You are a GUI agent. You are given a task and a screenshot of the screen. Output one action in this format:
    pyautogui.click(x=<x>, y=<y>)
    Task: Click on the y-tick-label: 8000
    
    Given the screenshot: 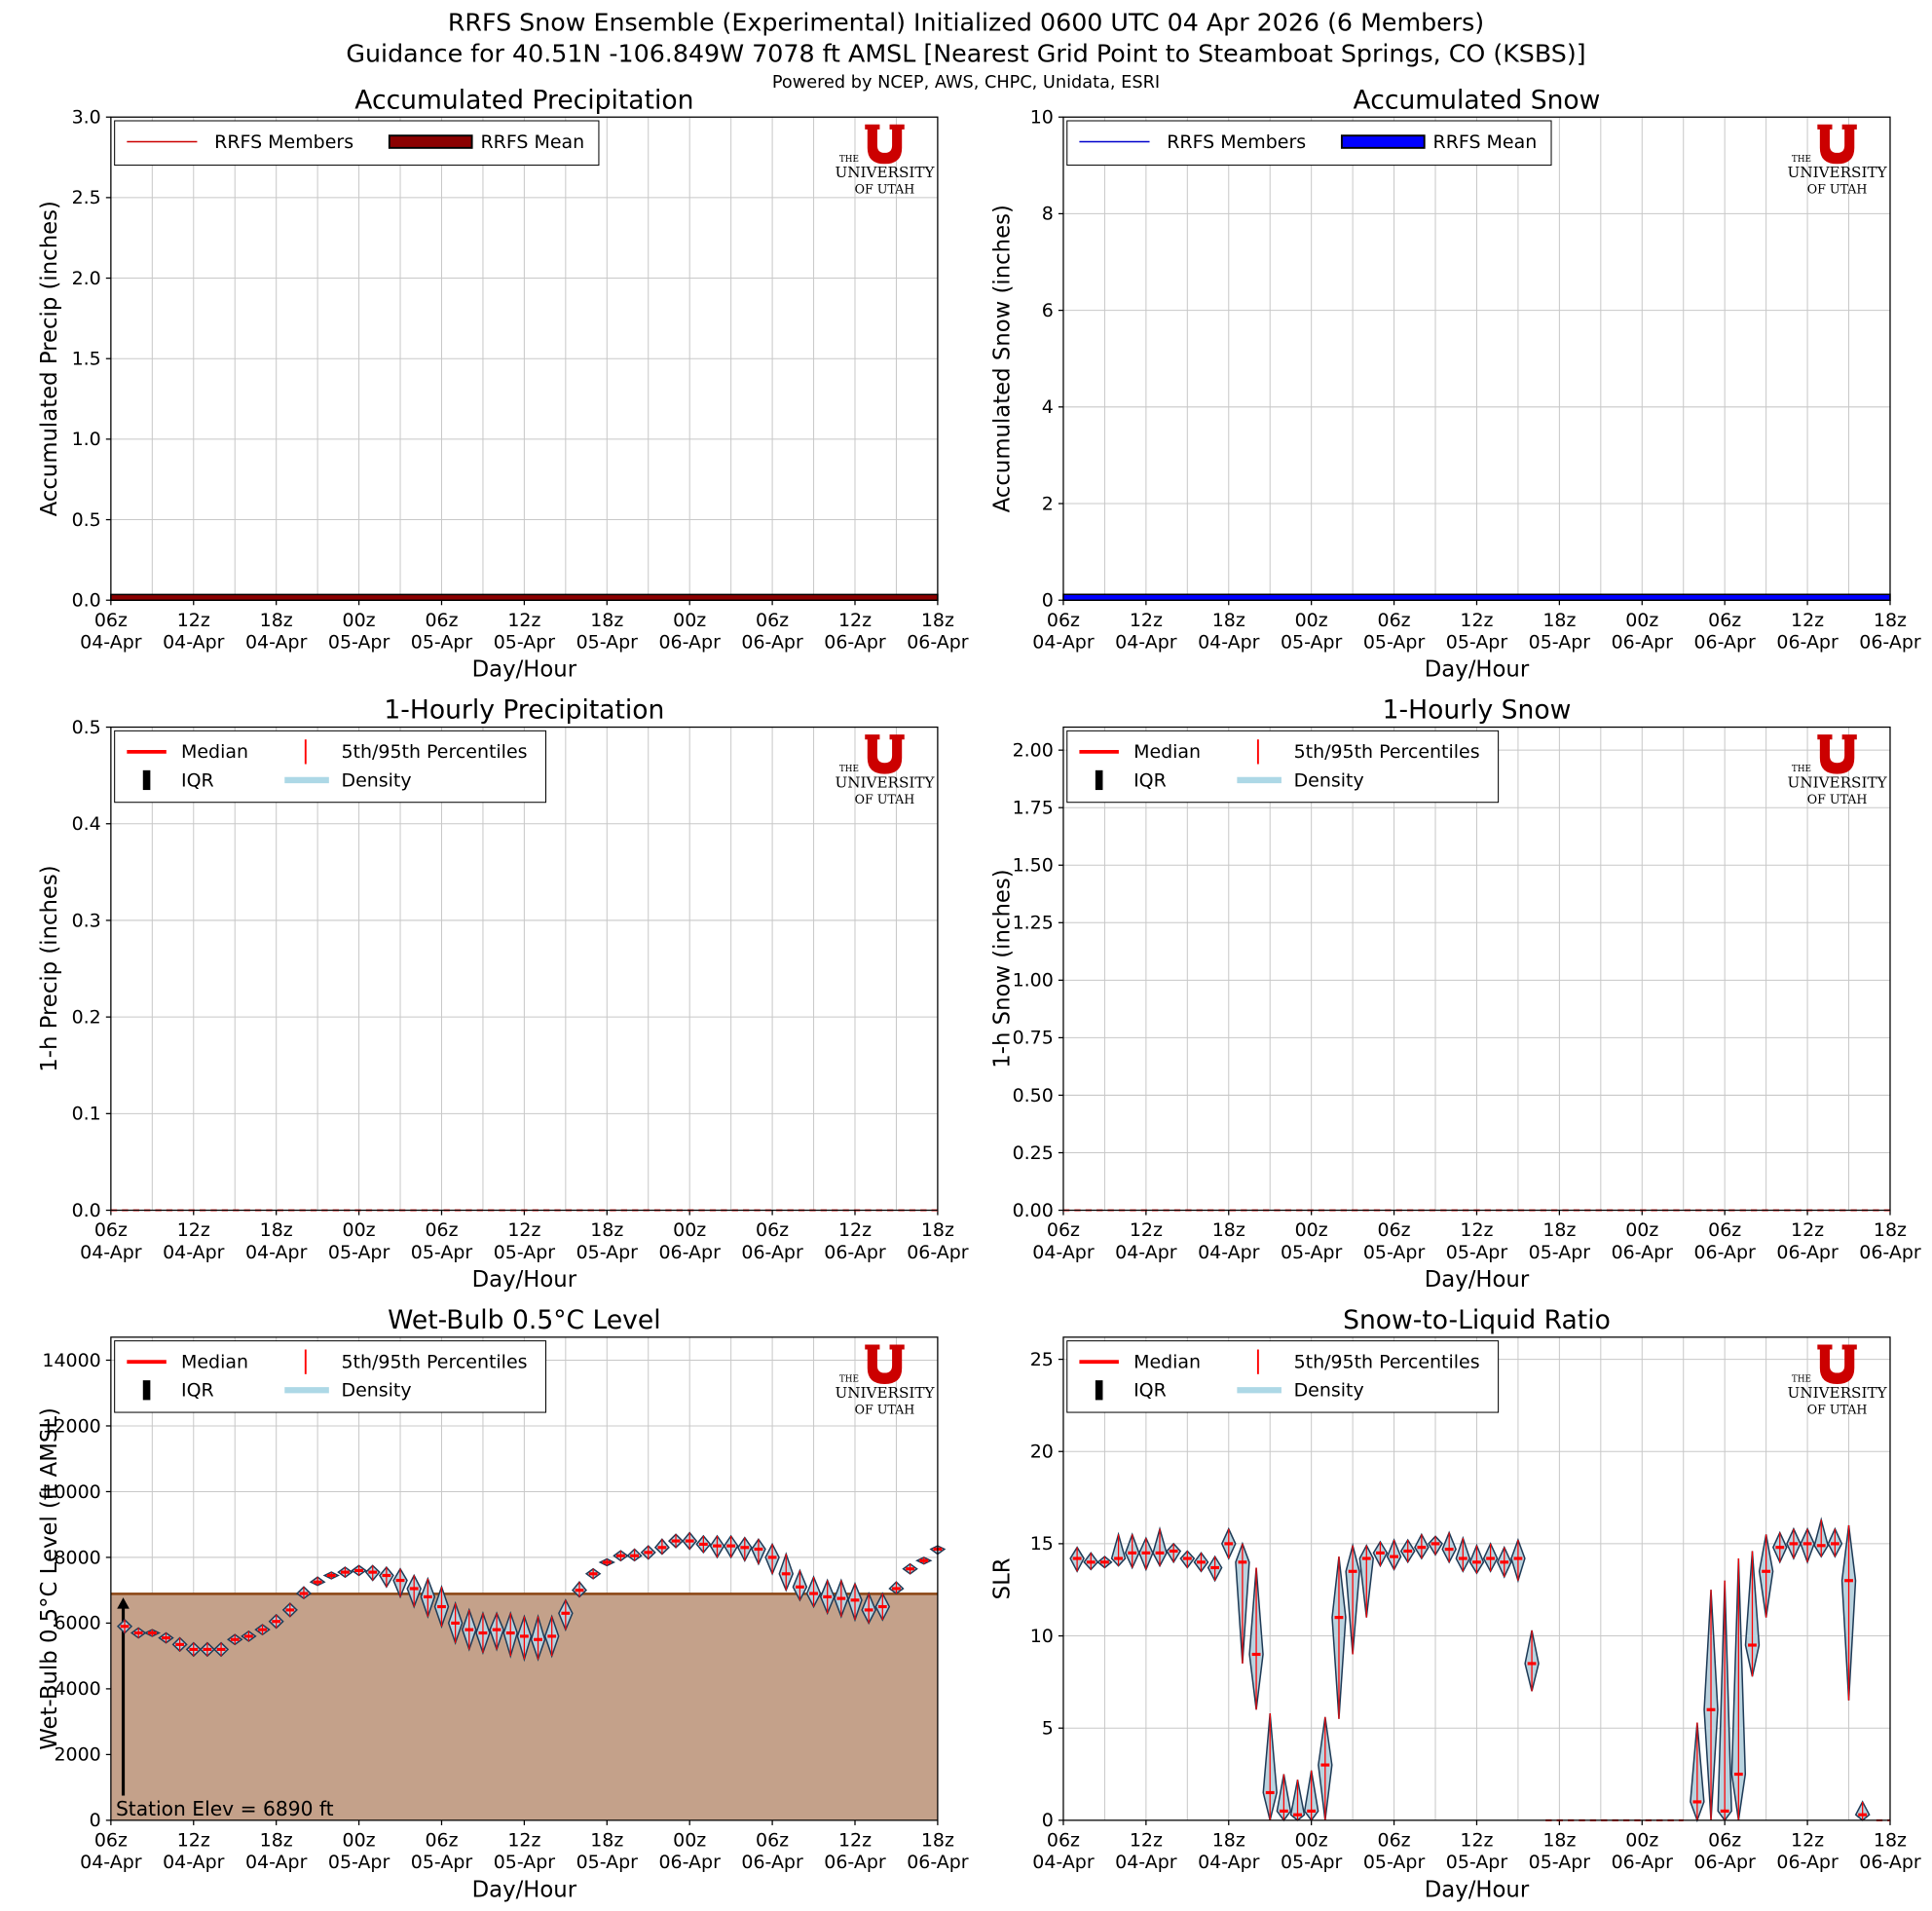 What is the action you would take?
    pyautogui.click(x=77, y=1558)
    